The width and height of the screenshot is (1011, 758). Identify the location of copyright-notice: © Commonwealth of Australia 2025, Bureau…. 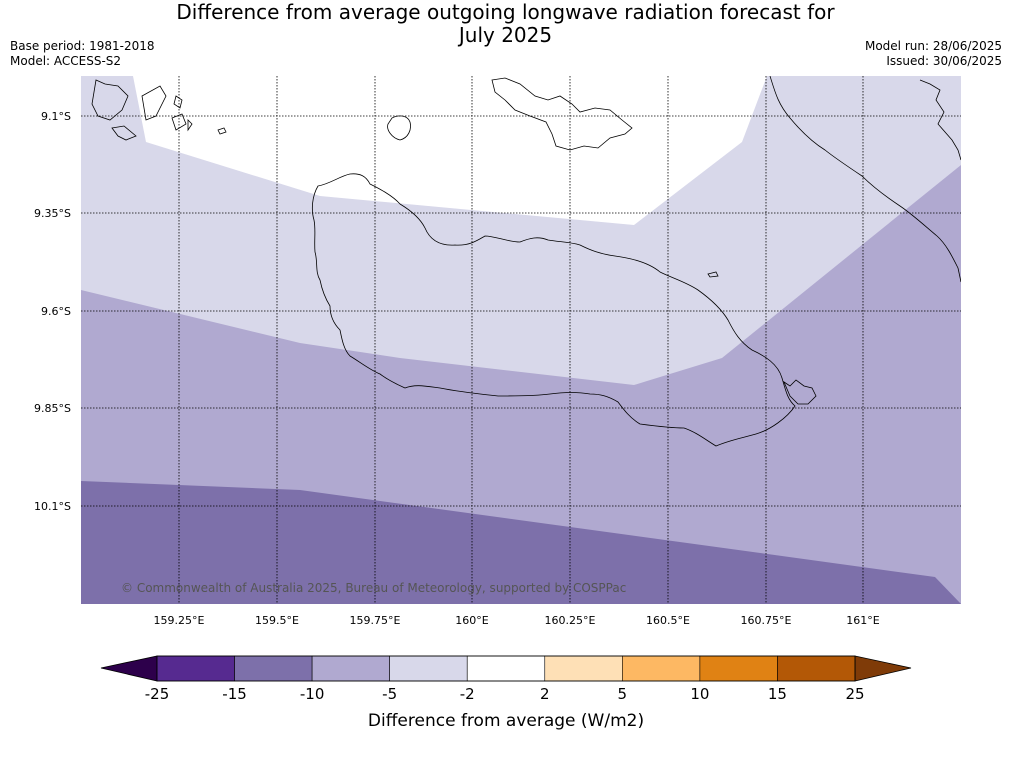
(373, 588).